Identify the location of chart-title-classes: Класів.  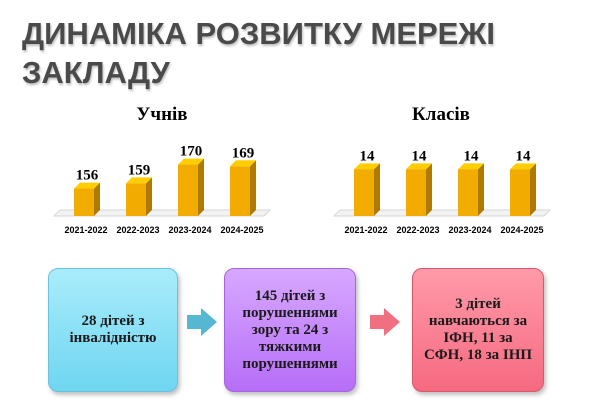
(441, 114).